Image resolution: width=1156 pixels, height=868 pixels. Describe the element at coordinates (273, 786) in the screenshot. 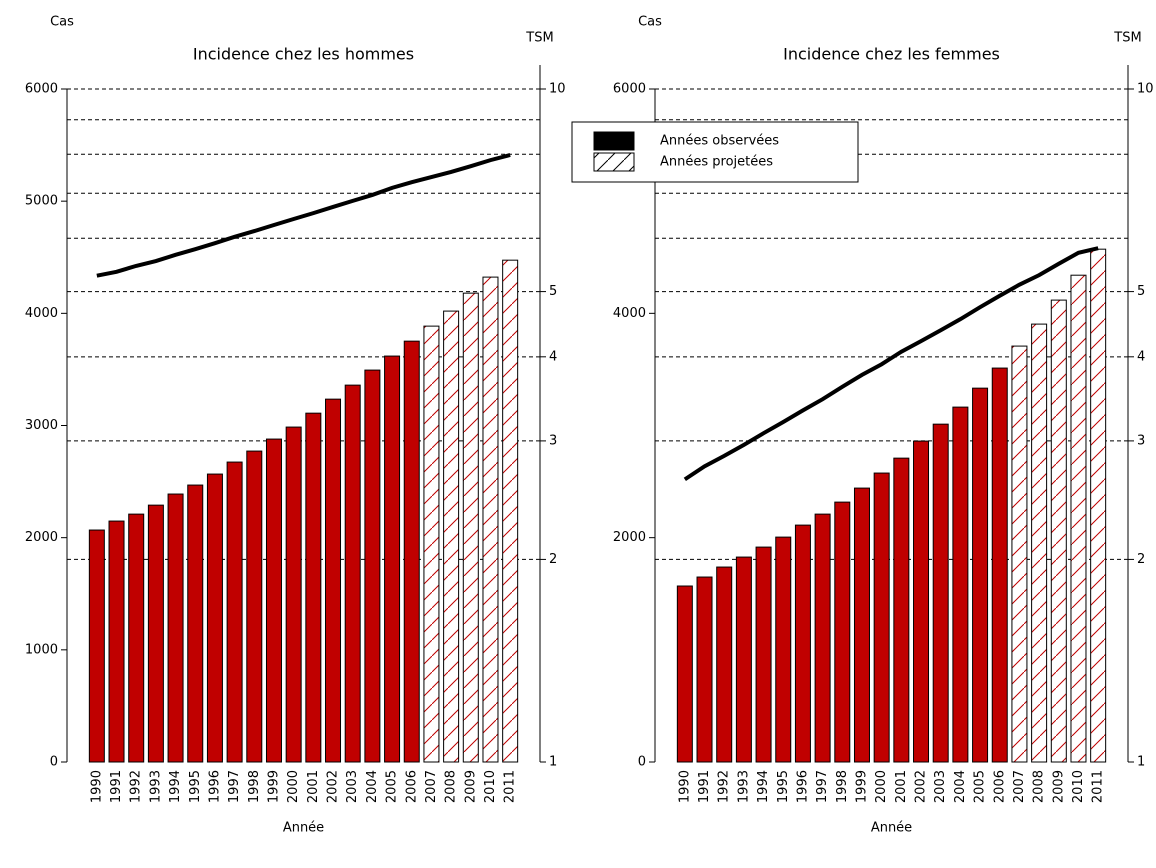

I see `x-tick-label: 1999` at that location.